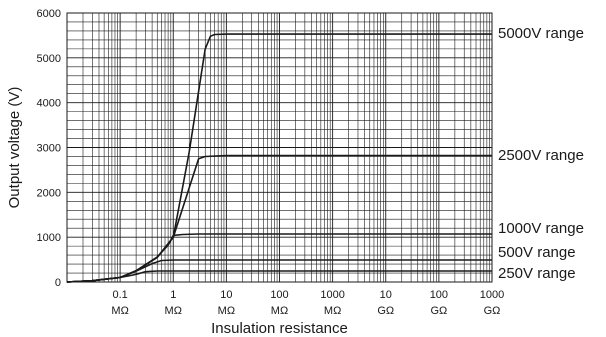 The height and width of the screenshot is (337, 606). I want to click on y-tick-labels: 0 1000 2000 3000 4000 5000 6000, so click(49, 148).